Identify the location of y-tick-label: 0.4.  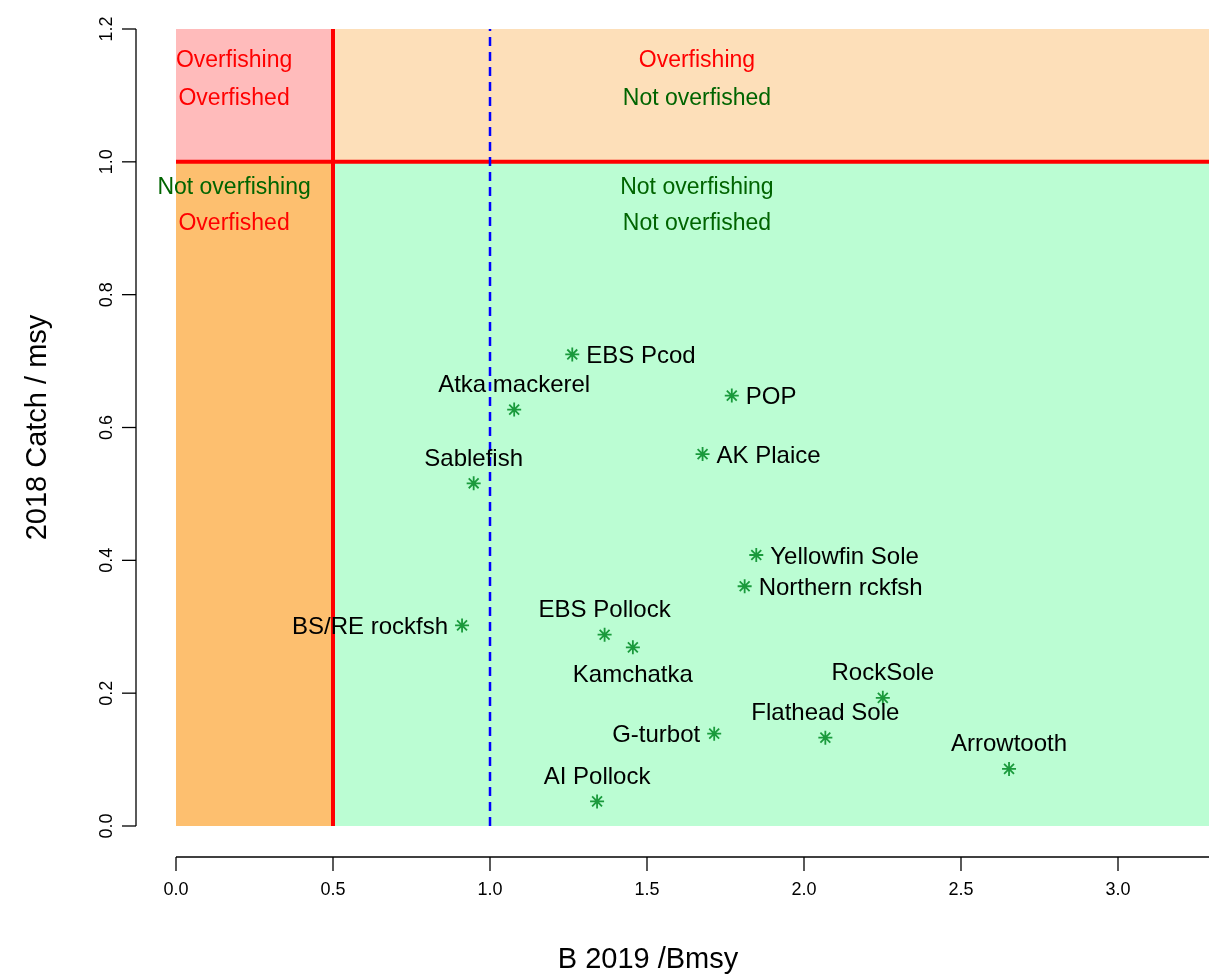
(106, 560).